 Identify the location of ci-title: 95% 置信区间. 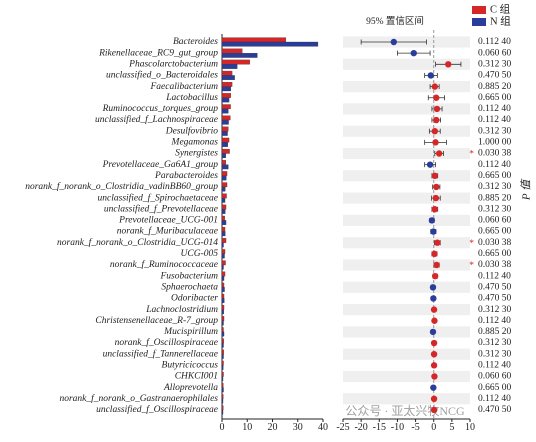
(395, 21).